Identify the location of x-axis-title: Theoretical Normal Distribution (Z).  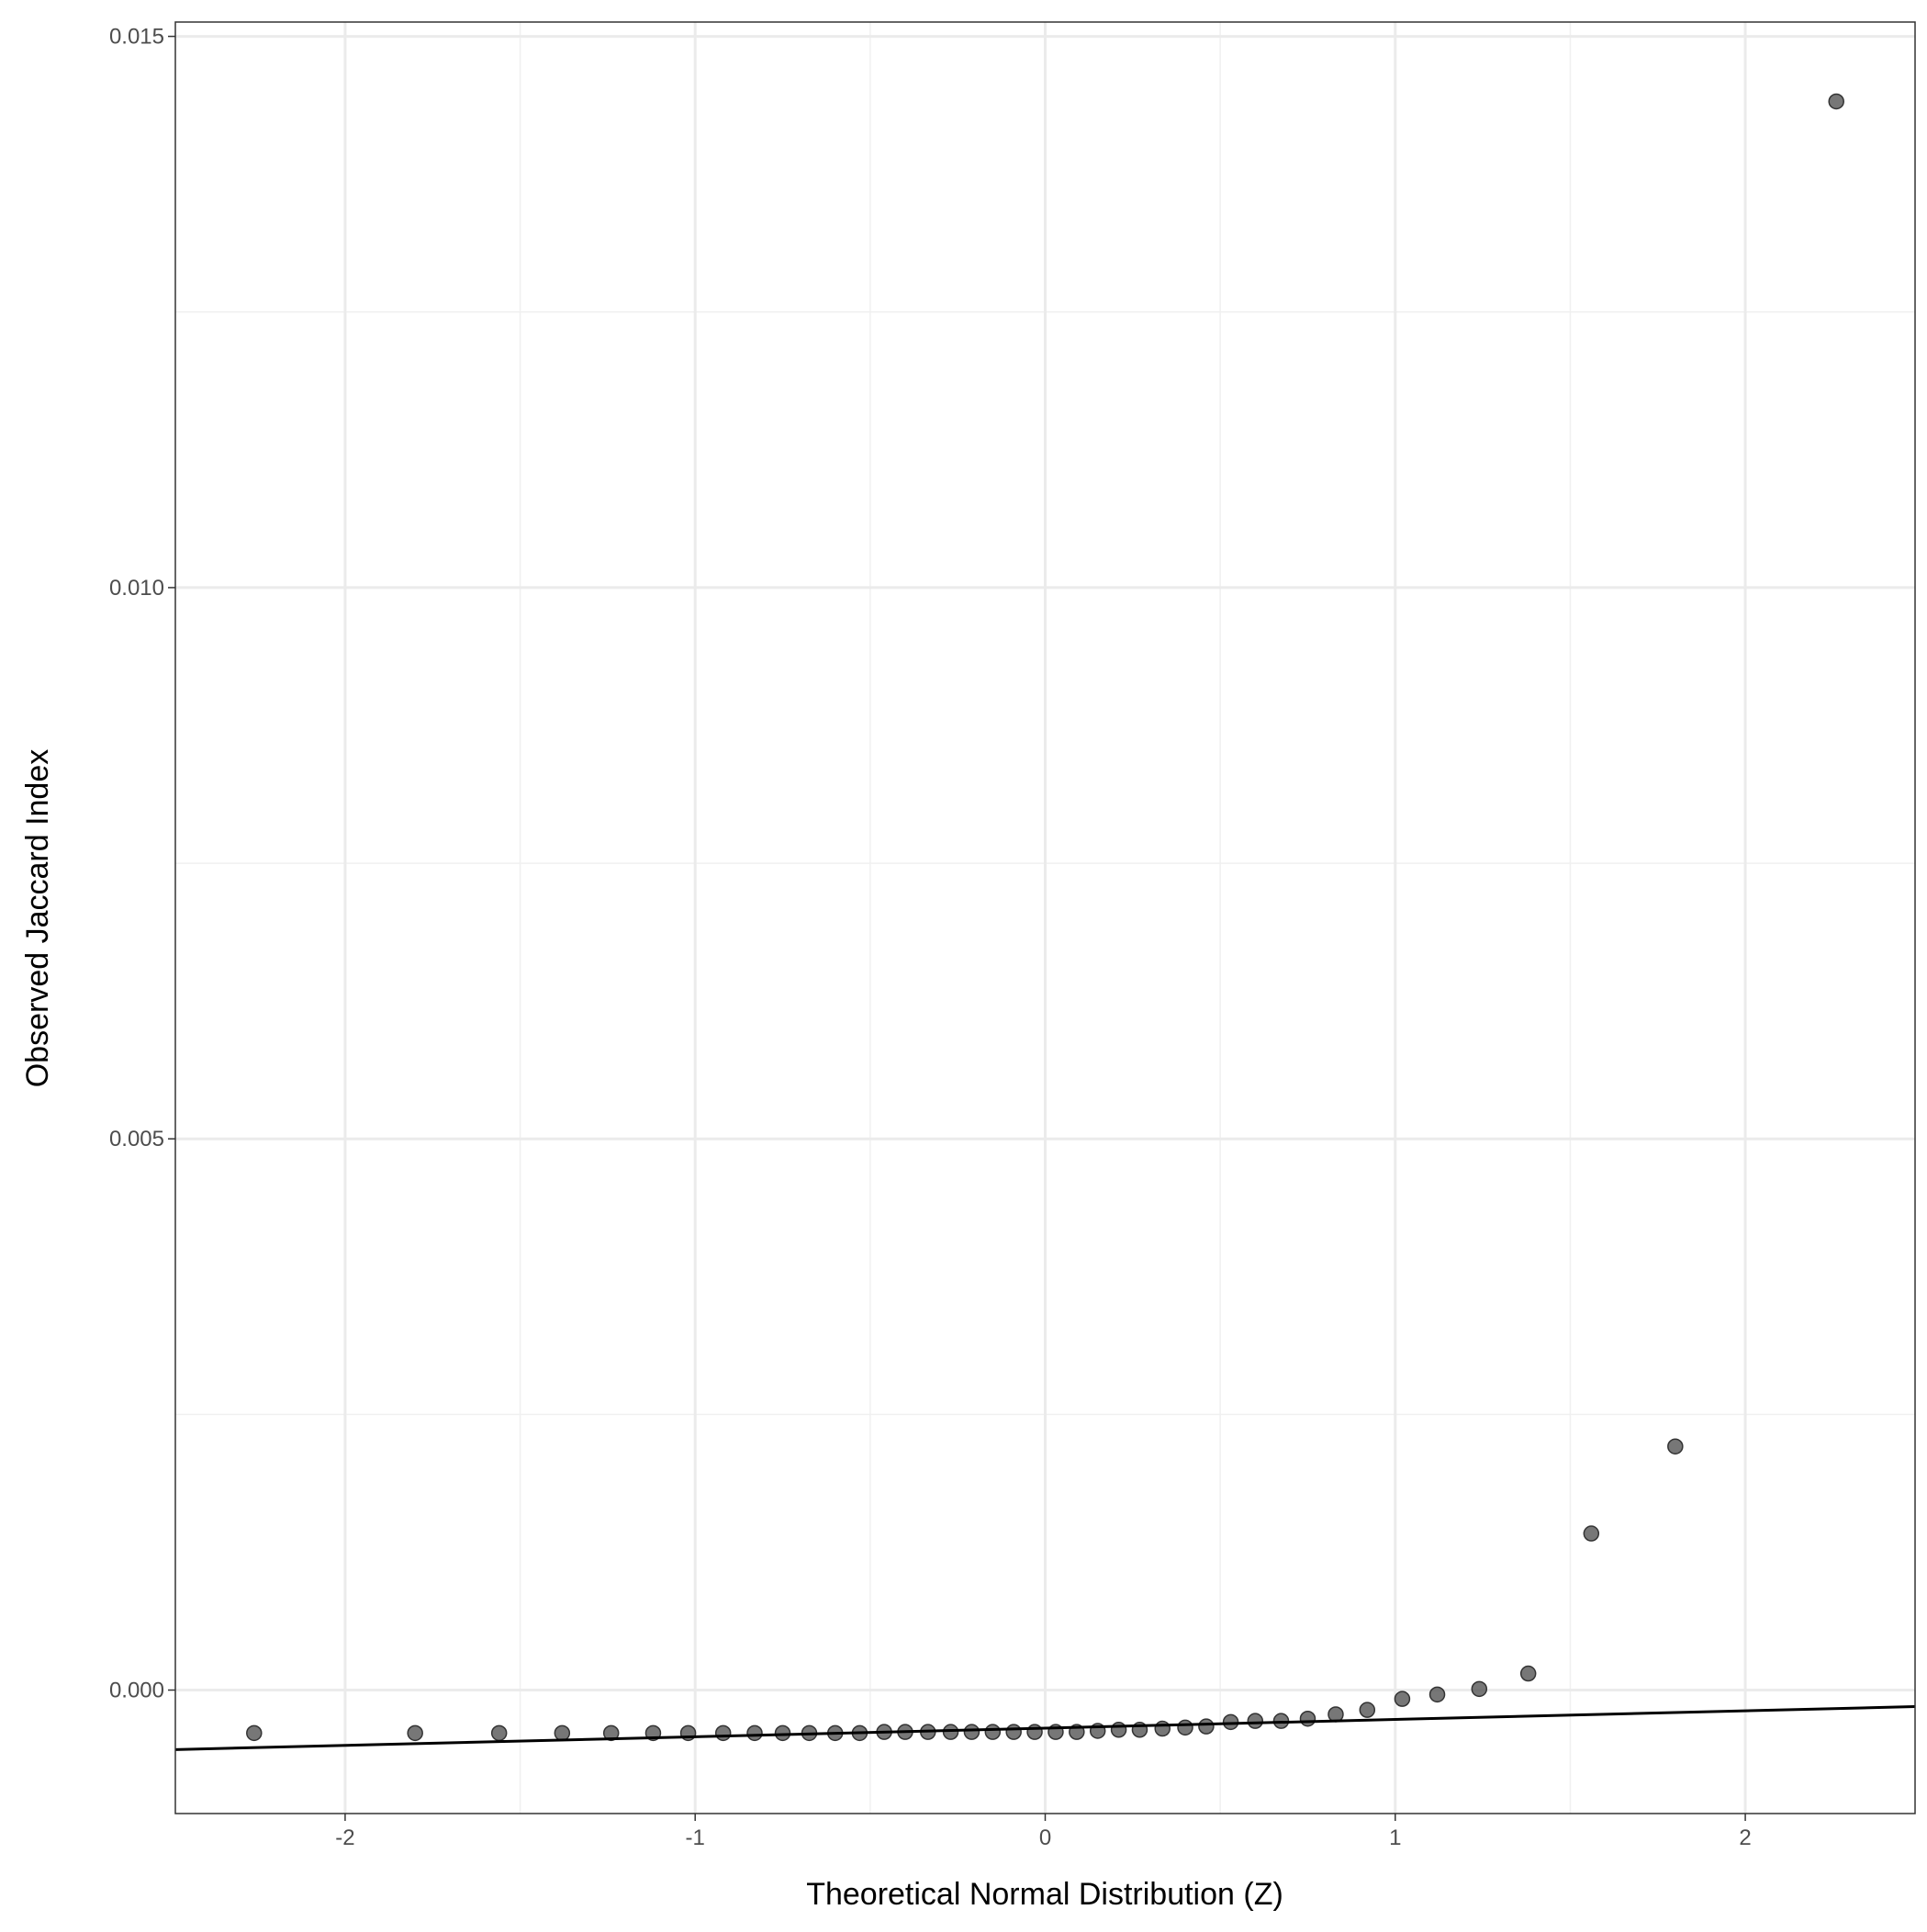
(1044, 1894).